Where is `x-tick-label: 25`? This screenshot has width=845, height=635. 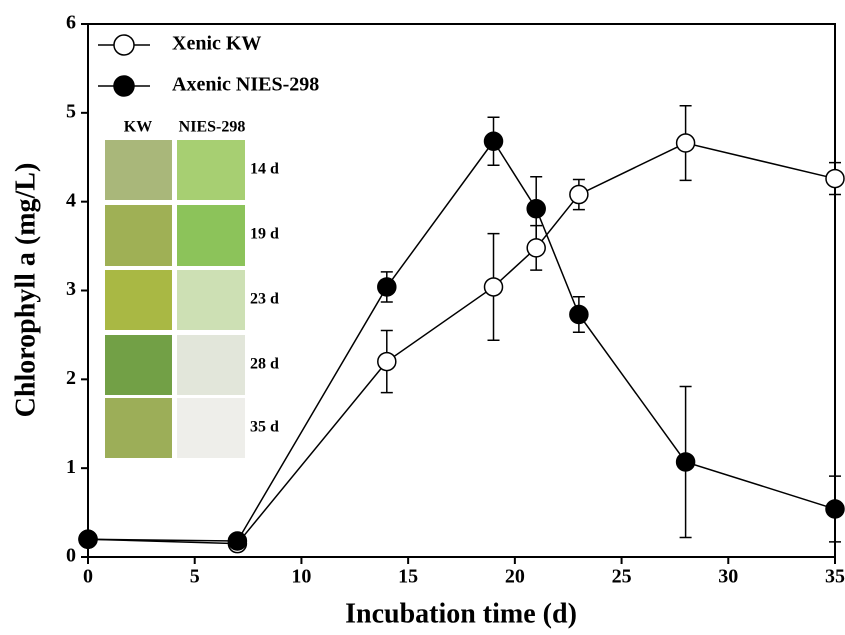 x-tick-label: 25 is located at coordinates (622, 577).